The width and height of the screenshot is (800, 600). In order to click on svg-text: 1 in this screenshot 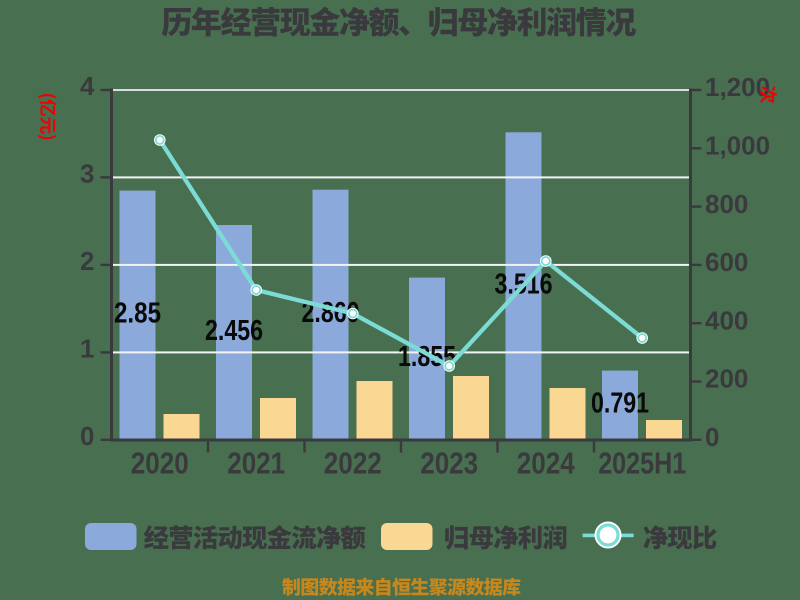, I will do `click(87, 349)`.